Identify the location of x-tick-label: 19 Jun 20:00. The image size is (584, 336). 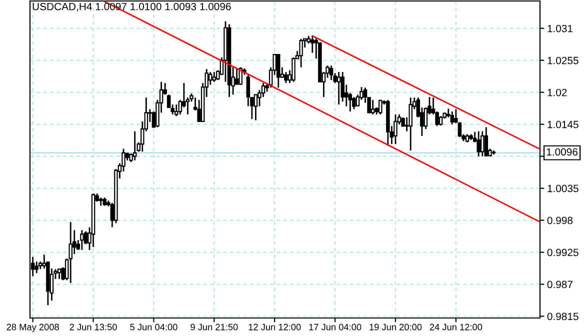
(396, 327).